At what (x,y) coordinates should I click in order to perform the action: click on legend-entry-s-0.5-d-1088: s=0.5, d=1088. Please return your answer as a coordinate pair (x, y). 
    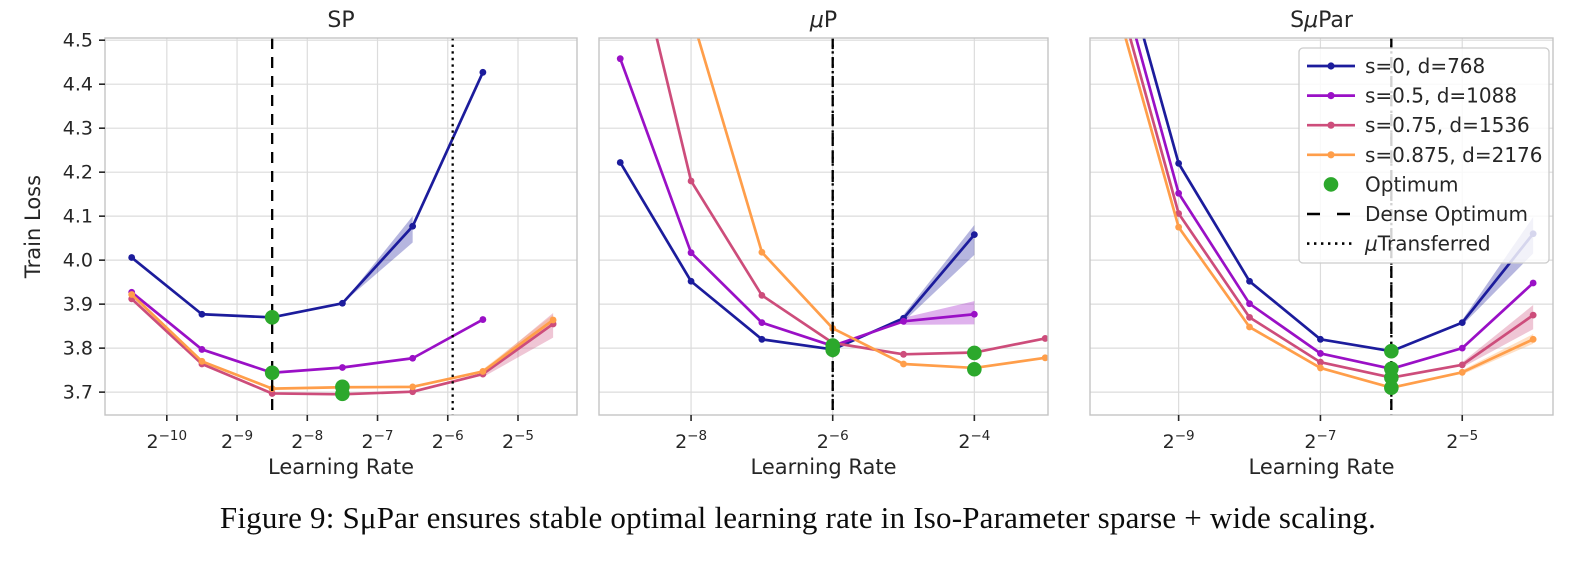
    Looking at the image, I should click on (1412, 96).